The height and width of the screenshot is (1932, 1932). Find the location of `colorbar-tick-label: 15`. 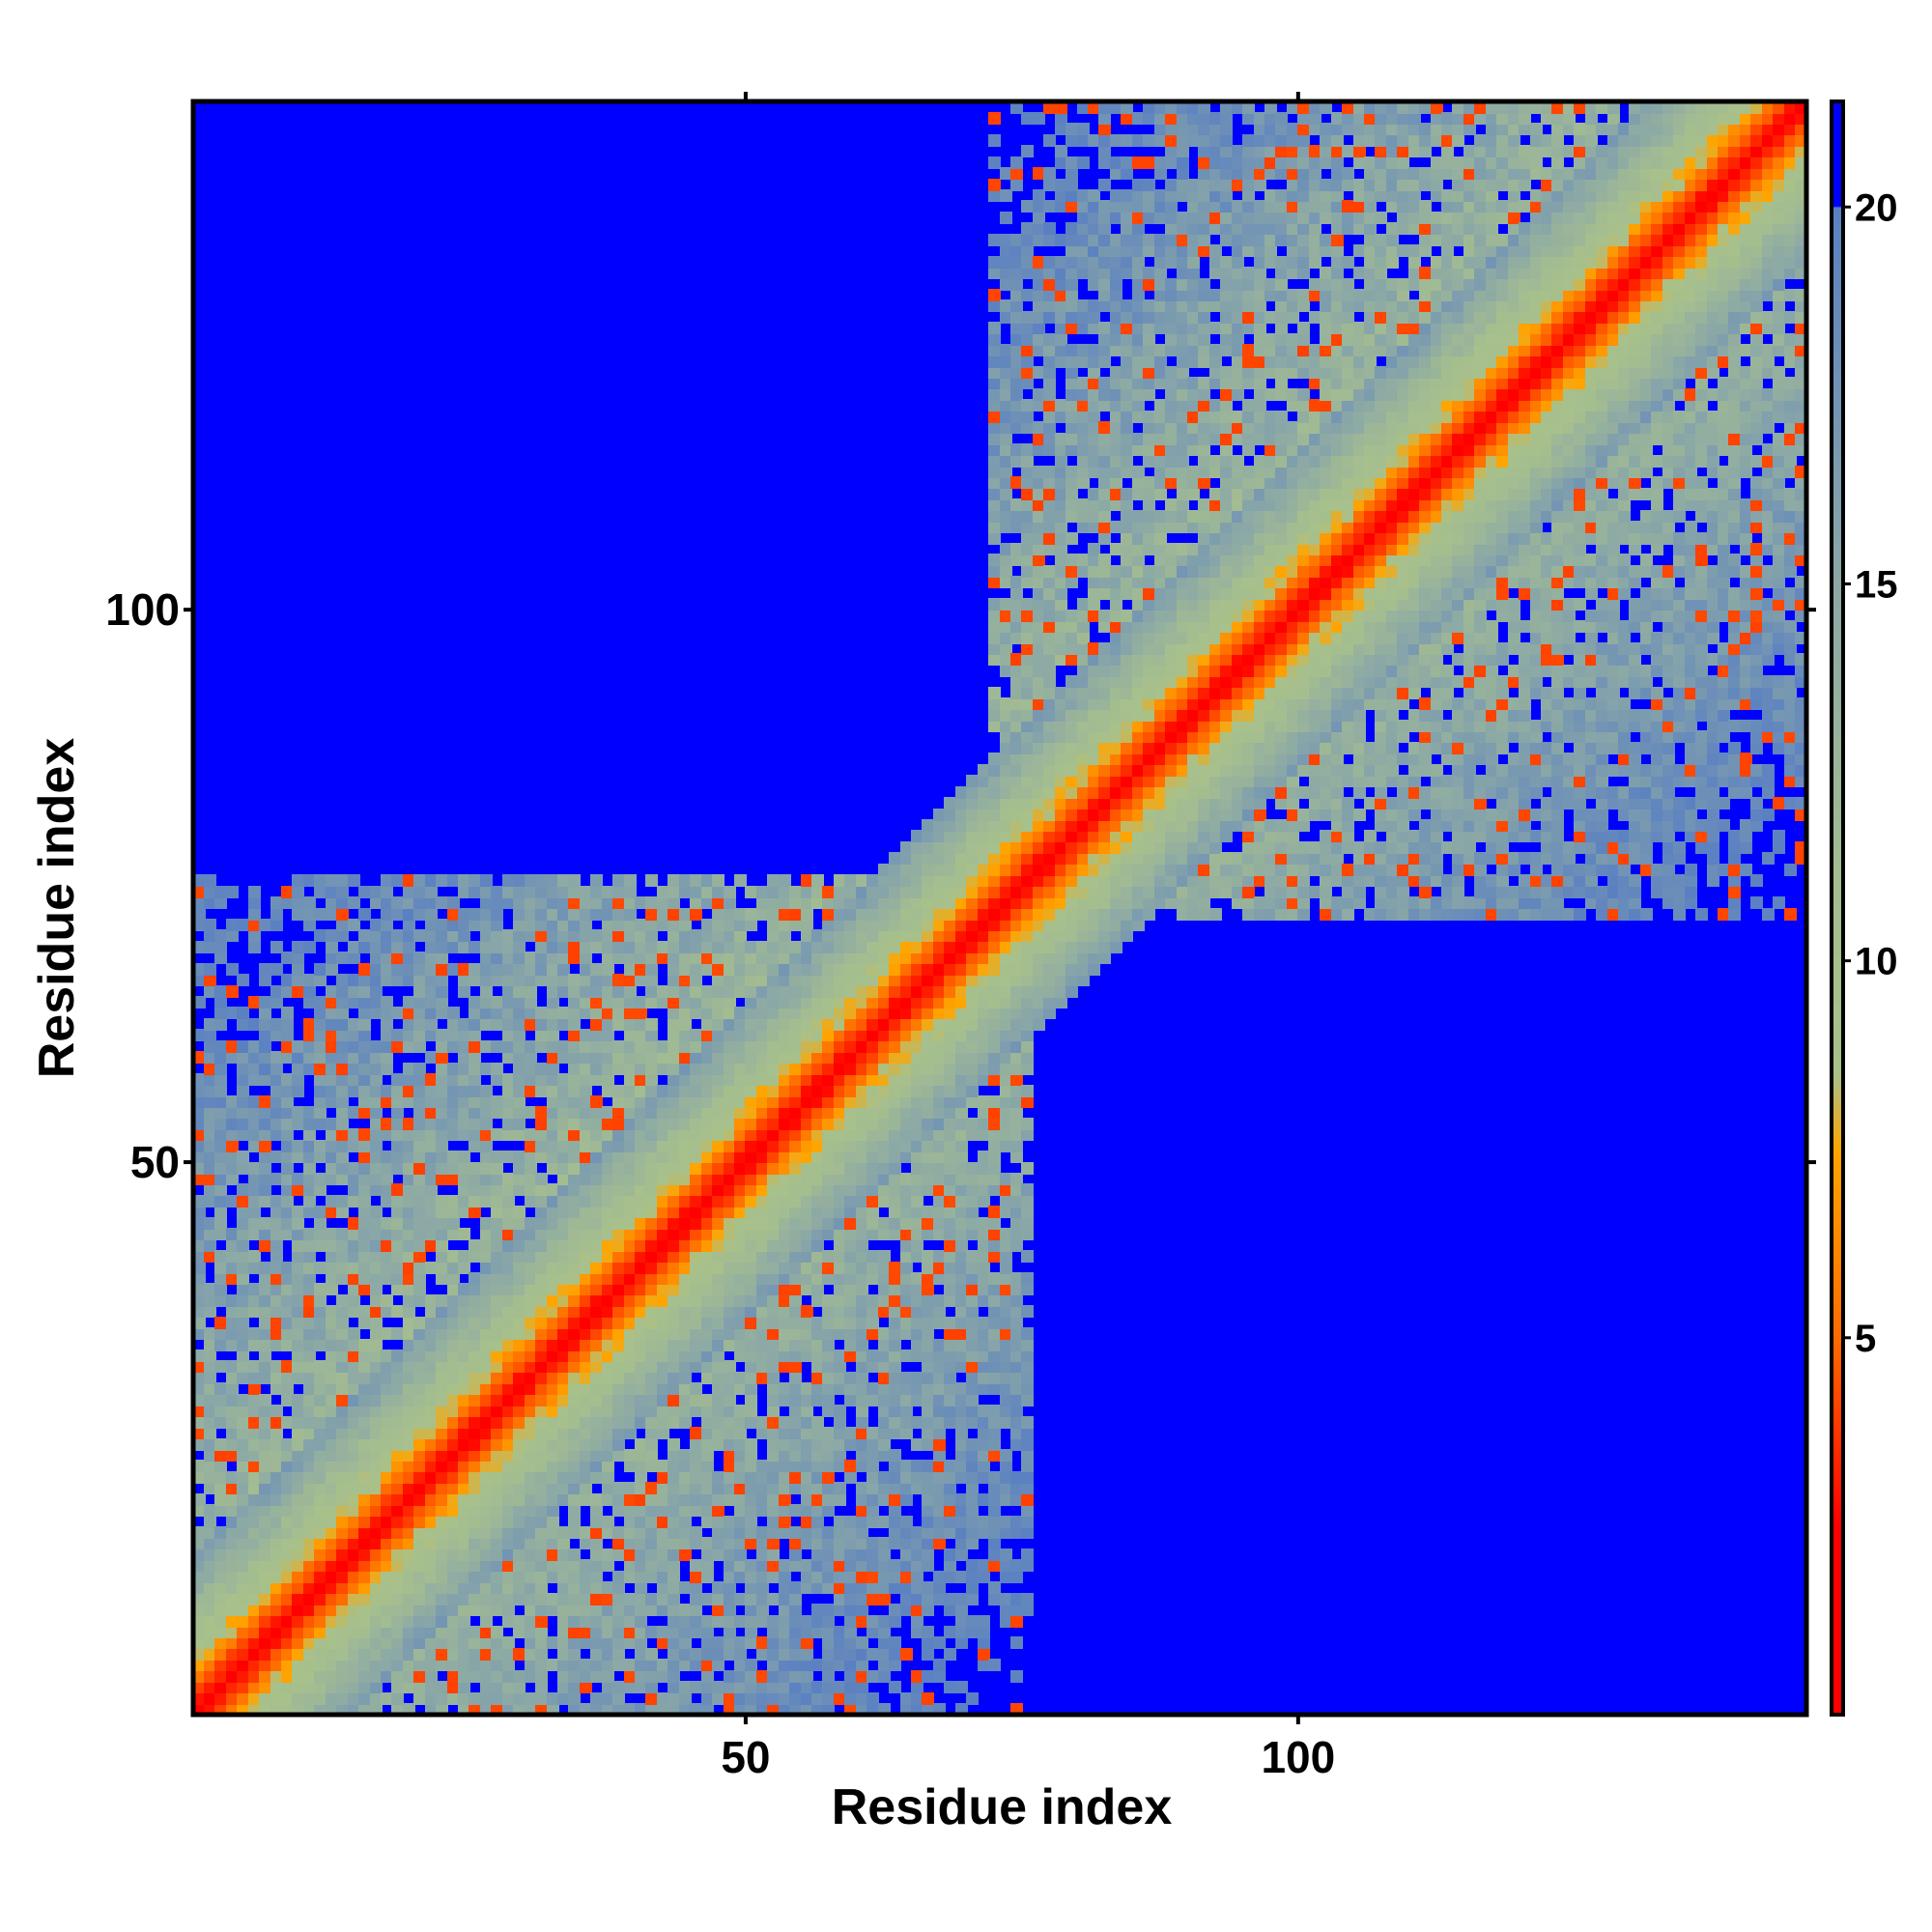

colorbar-tick-label: 15 is located at coordinates (1876, 584).